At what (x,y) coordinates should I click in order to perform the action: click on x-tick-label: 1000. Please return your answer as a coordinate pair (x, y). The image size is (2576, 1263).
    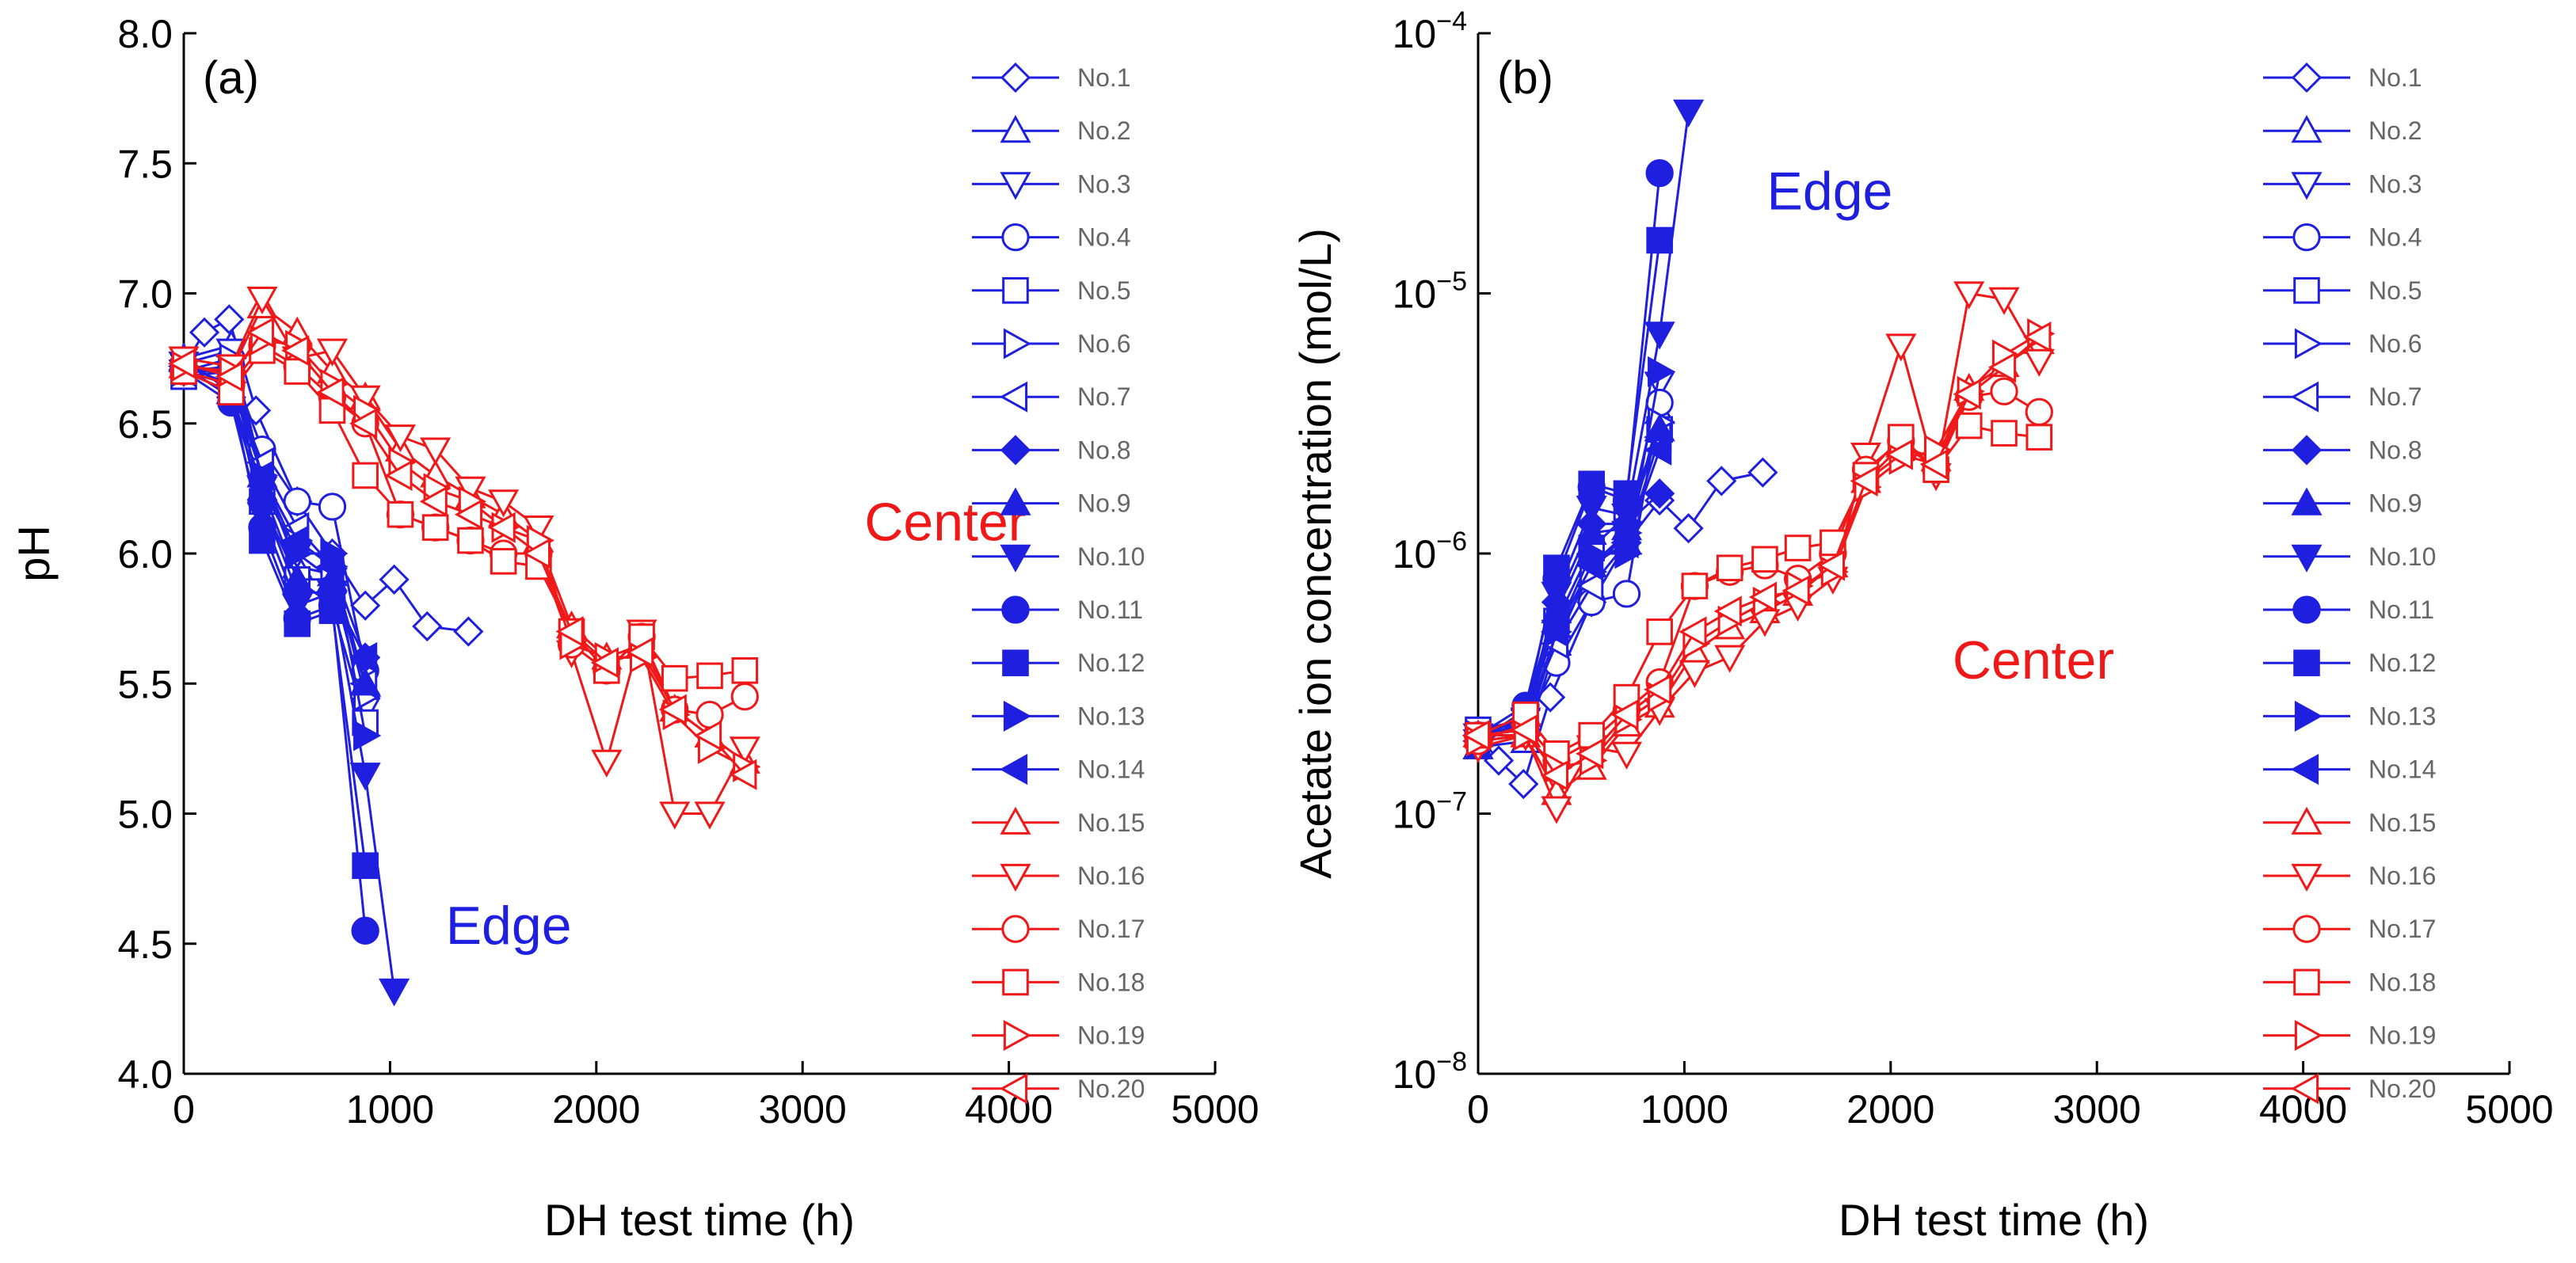
    Looking at the image, I should click on (390, 1109).